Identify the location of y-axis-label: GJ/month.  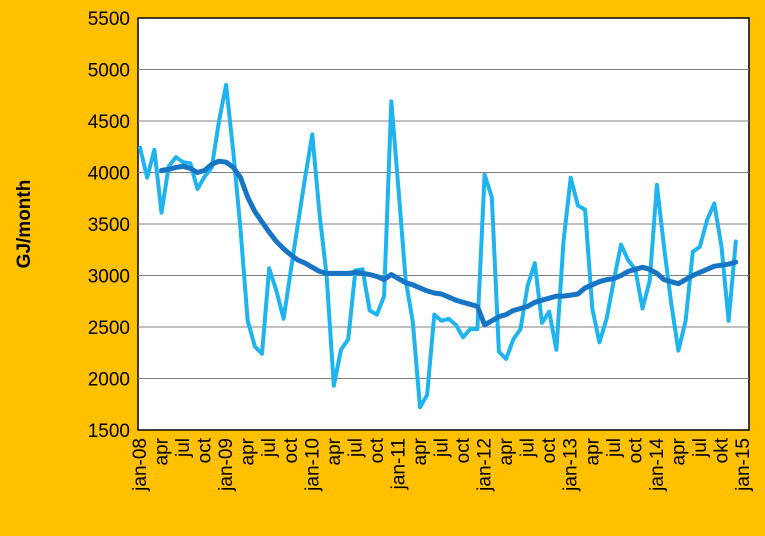
(24, 224).